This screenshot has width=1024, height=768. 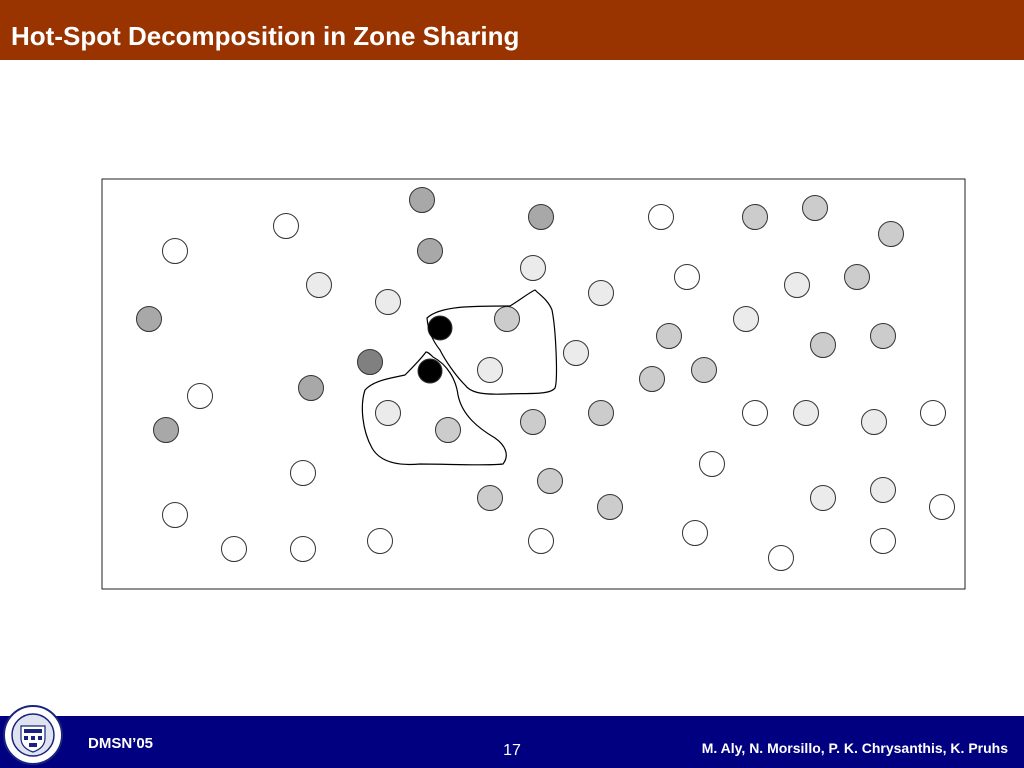 I want to click on title-bar, so click(x=512, y=30).